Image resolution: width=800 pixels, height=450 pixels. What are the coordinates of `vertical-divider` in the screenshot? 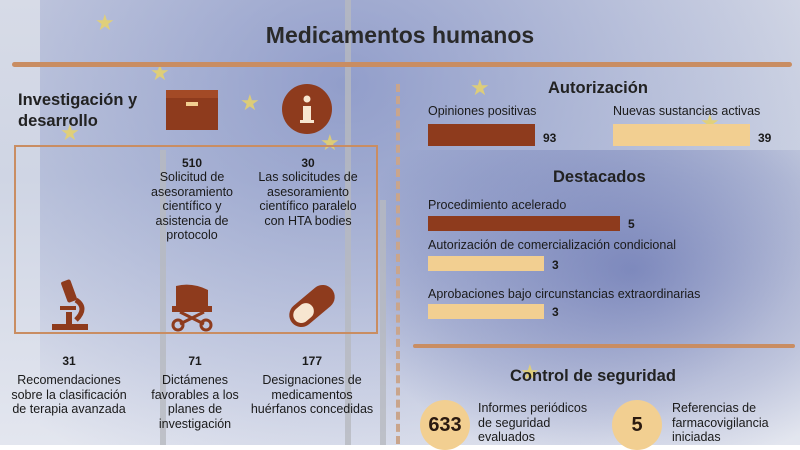 It's located at (398, 264).